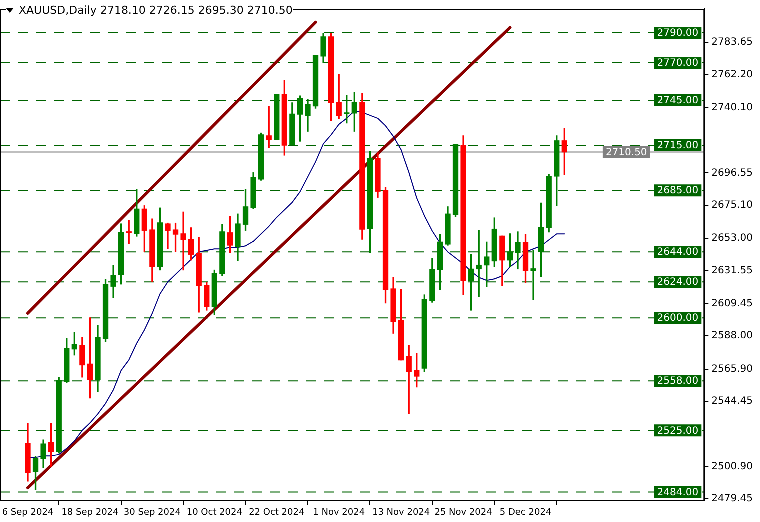 The height and width of the screenshot is (522, 760). What do you see at coordinates (678, 492) in the screenshot?
I see `ref-line-label: 2484.00` at bounding box center [678, 492].